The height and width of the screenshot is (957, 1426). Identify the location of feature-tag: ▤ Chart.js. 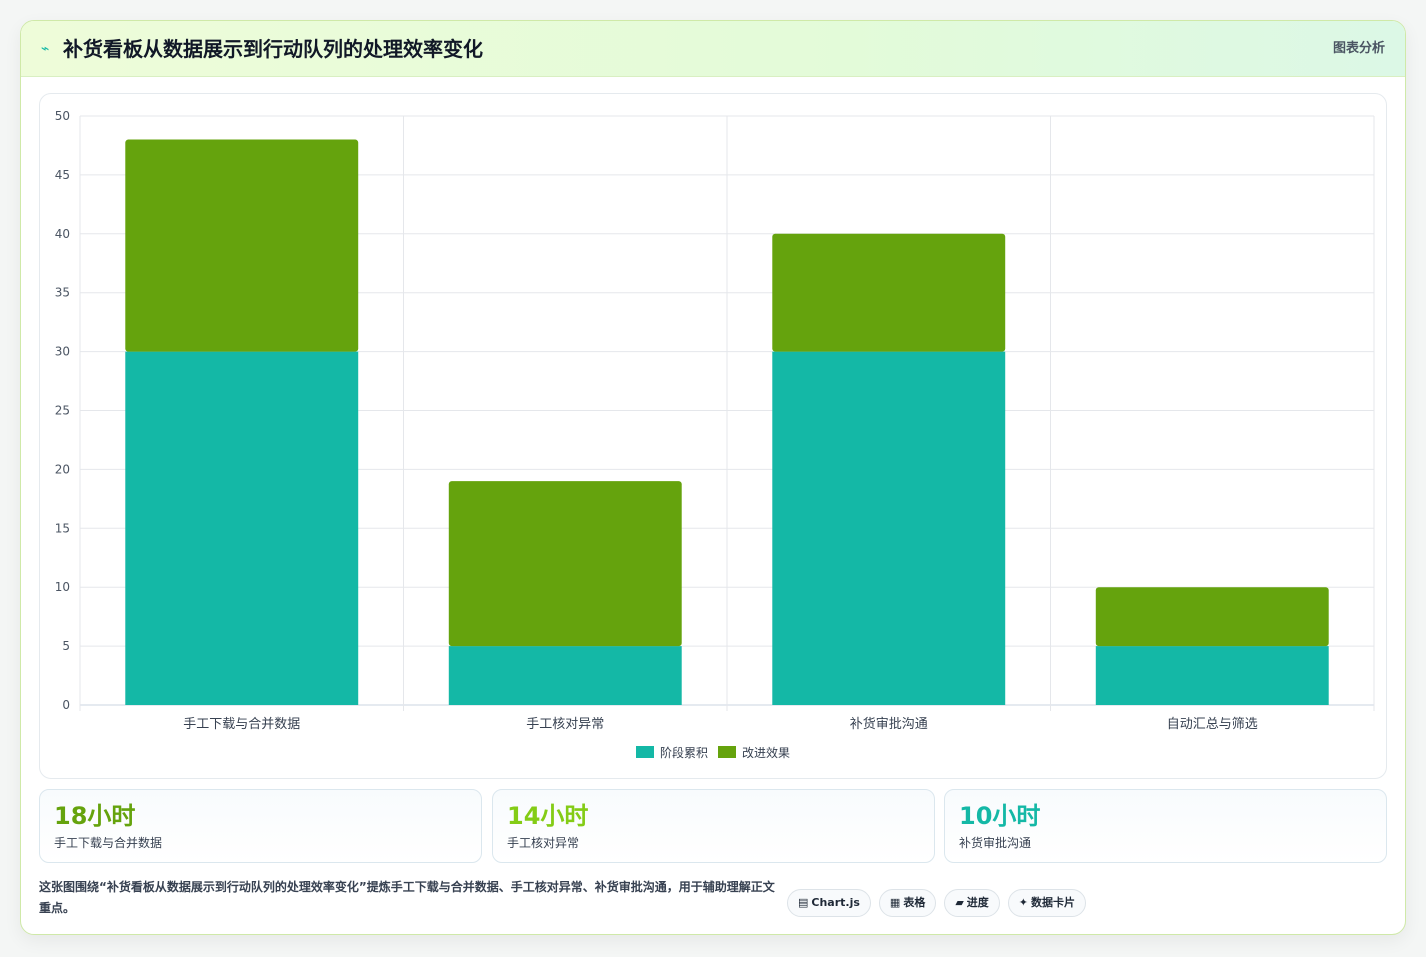
(829, 903).